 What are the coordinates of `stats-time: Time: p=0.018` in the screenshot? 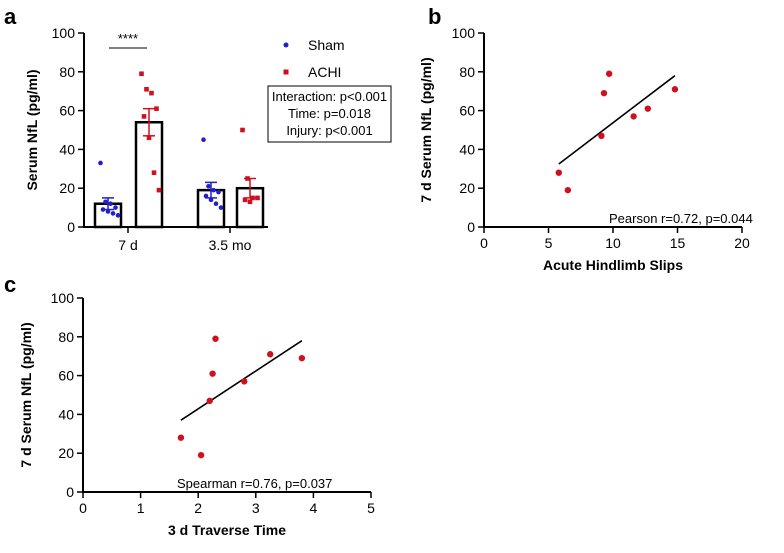 It's located at (329, 113).